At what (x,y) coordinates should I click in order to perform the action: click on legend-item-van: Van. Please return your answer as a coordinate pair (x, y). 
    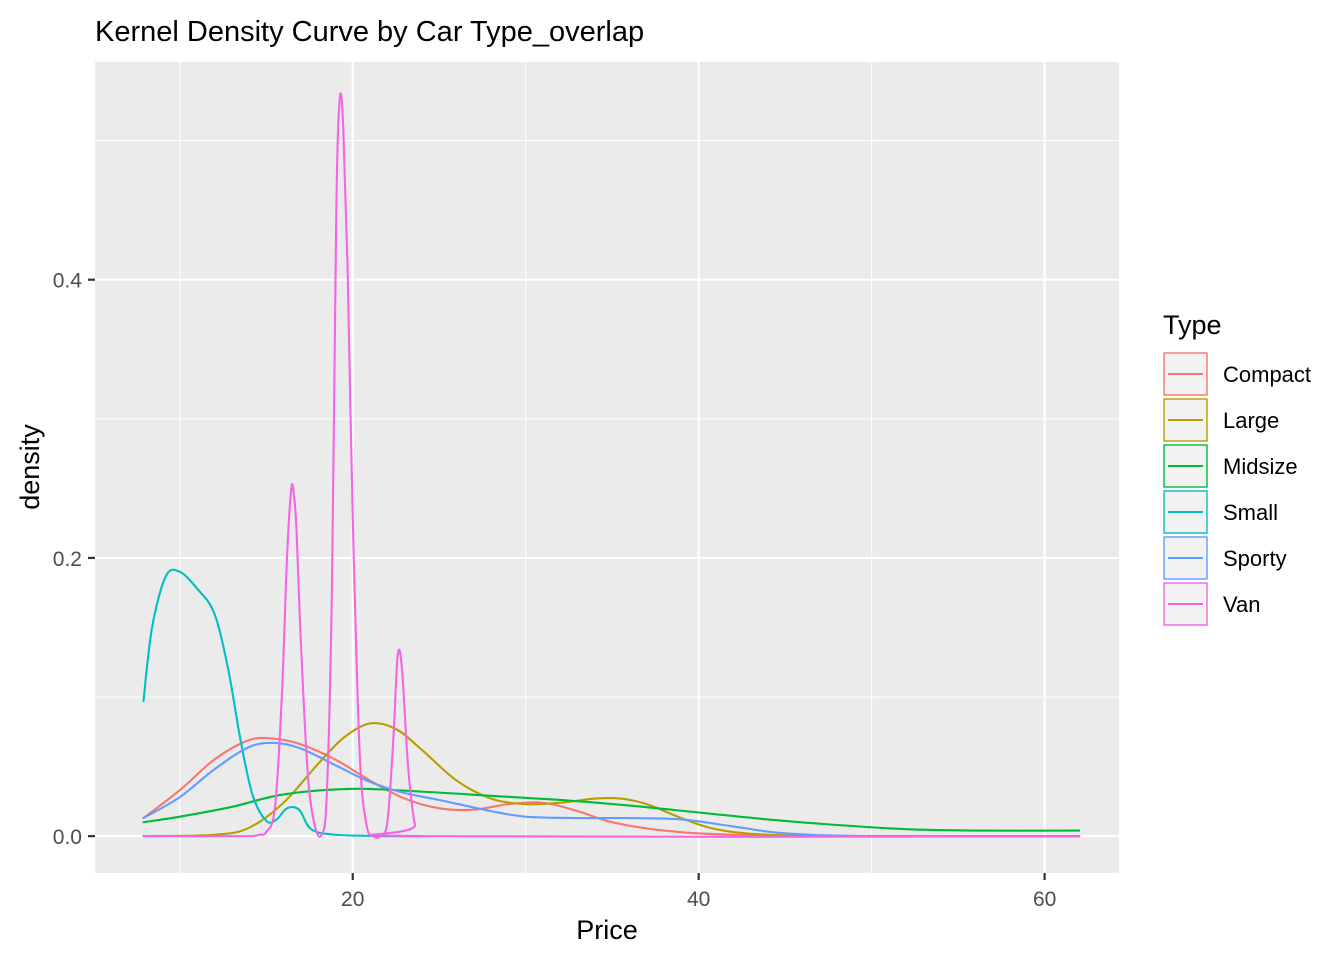
    Looking at the image, I should click on (1212, 604).